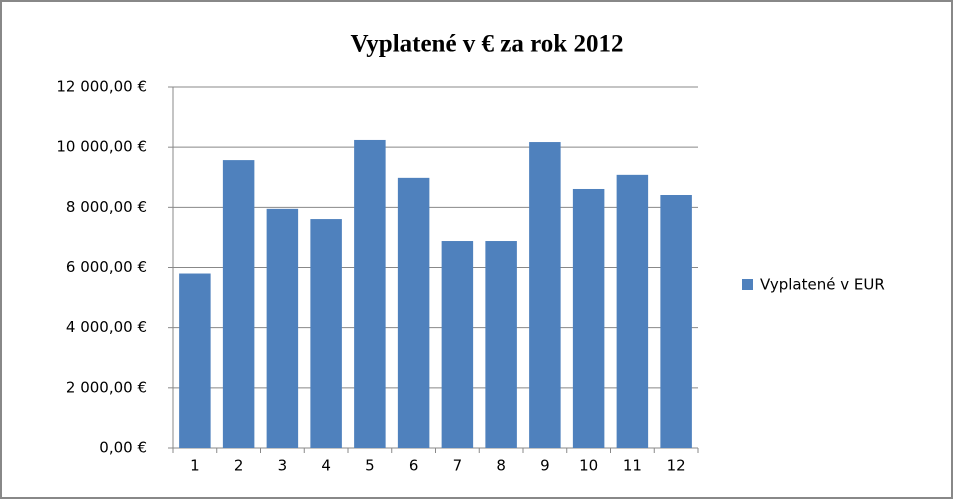 This screenshot has width=955, height=500. What do you see at coordinates (487, 44) in the screenshot?
I see `chart-title: Vyplatené v € za rok 2012` at bounding box center [487, 44].